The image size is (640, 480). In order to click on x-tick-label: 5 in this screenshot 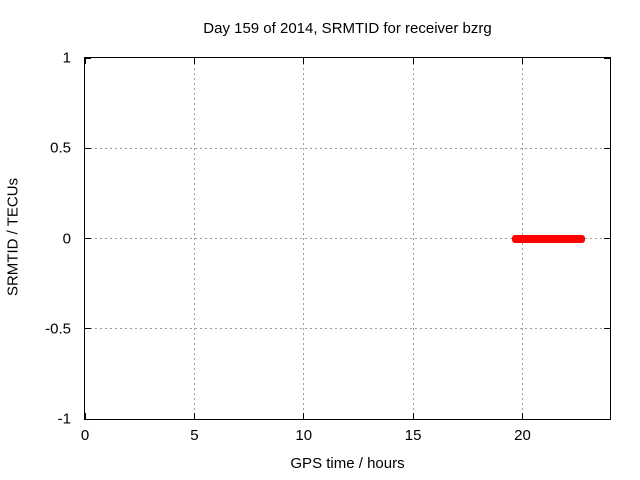, I will do `click(194, 435)`.